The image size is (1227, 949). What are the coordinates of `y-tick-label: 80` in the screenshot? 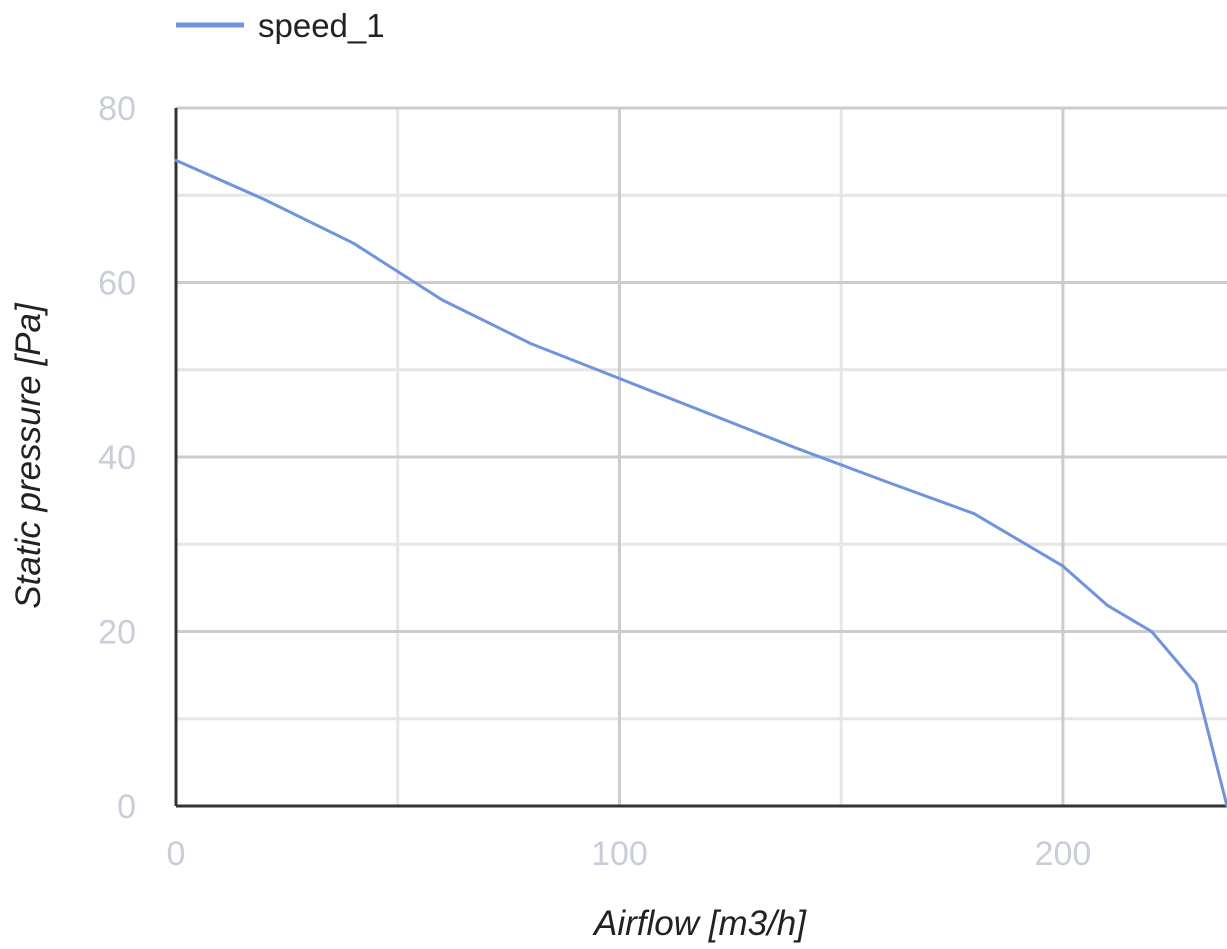 It's located at (117, 109).